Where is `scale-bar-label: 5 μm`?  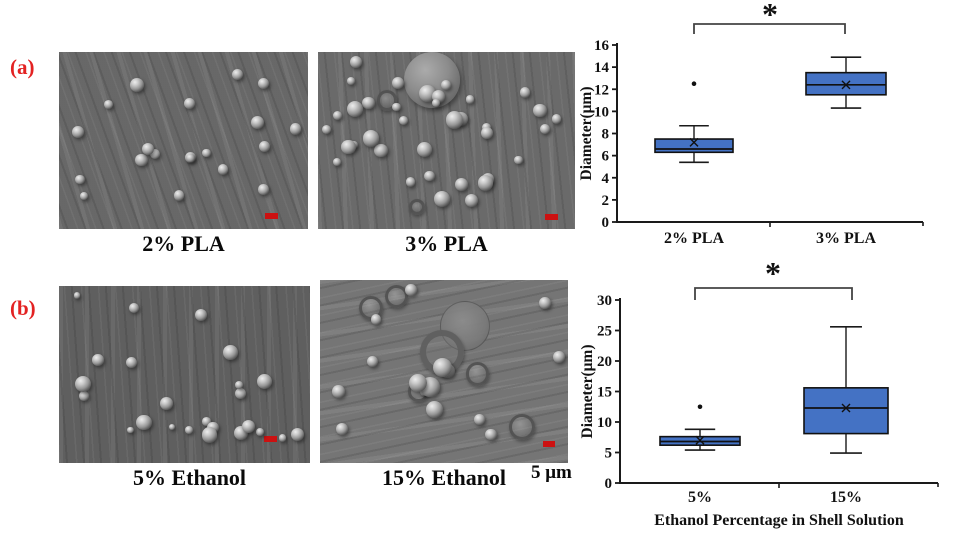 scale-bar-label: 5 μm is located at coordinates (551, 472).